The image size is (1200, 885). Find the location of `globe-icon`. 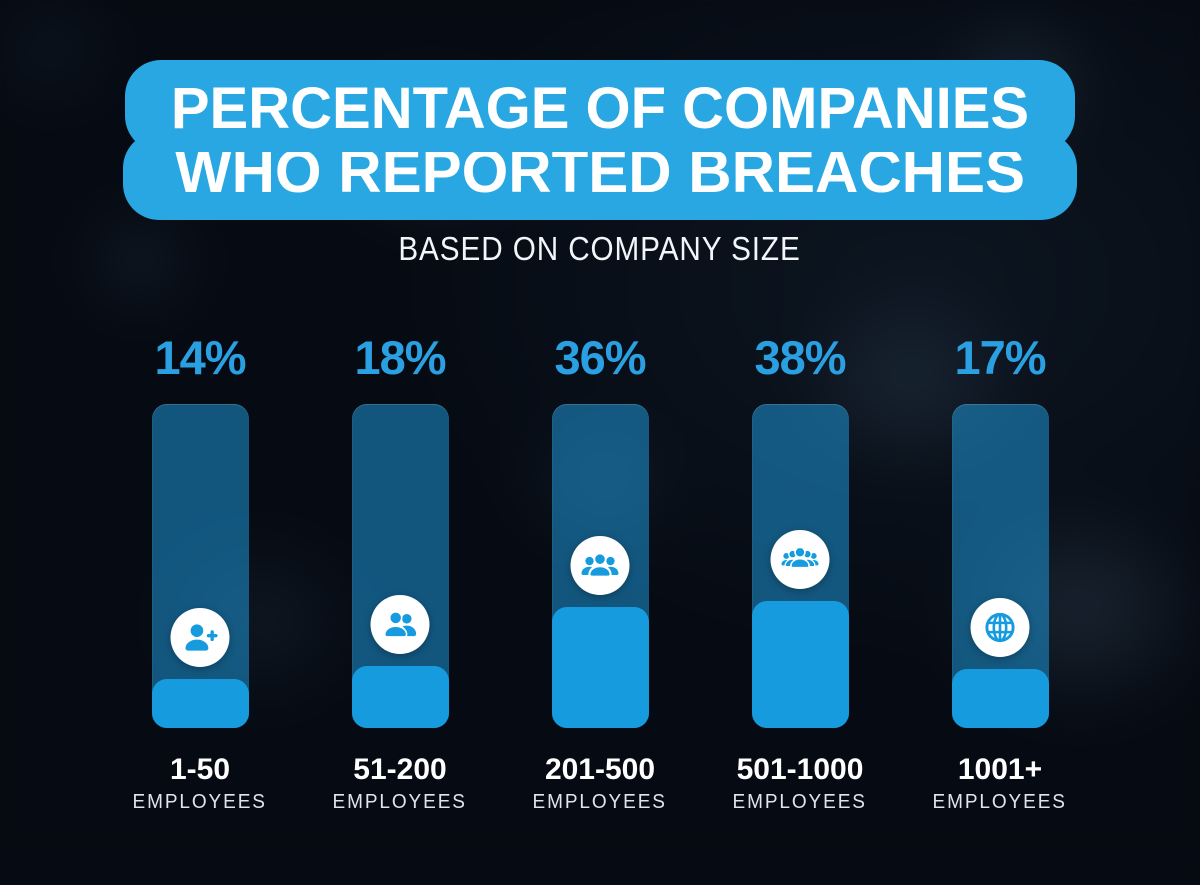

globe-icon is located at coordinates (1000, 627).